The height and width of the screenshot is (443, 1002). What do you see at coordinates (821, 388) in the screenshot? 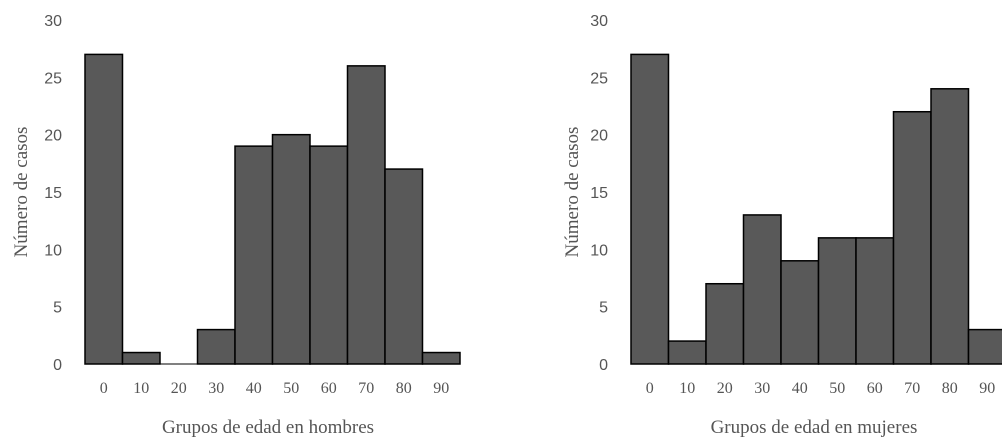
I see `women-x-ticks: 0 10 20 30 40 50 60 70 80 90` at bounding box center [821, 388].